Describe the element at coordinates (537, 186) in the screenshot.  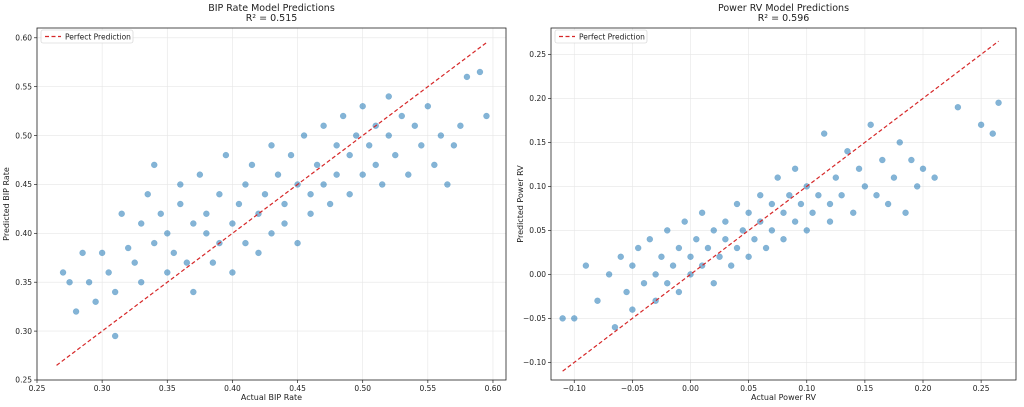
I see `chart2-ytick-label: 0.10` at that location.